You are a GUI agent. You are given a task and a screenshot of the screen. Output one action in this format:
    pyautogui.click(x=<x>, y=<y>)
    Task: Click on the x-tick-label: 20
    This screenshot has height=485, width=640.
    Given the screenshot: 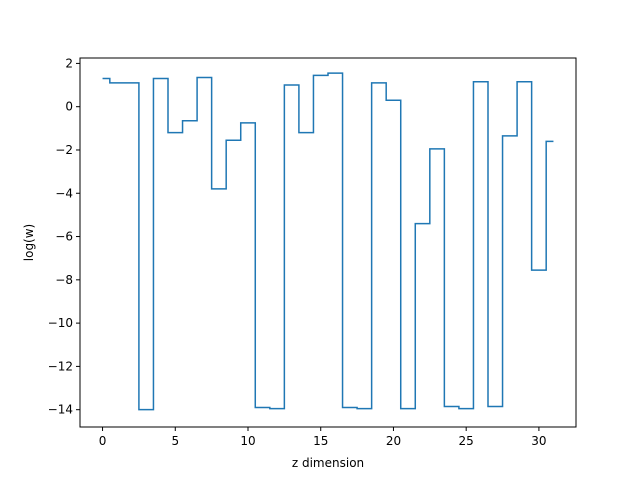 What is the action you would take?
    pyautogui.click(x=393, y=441)
    